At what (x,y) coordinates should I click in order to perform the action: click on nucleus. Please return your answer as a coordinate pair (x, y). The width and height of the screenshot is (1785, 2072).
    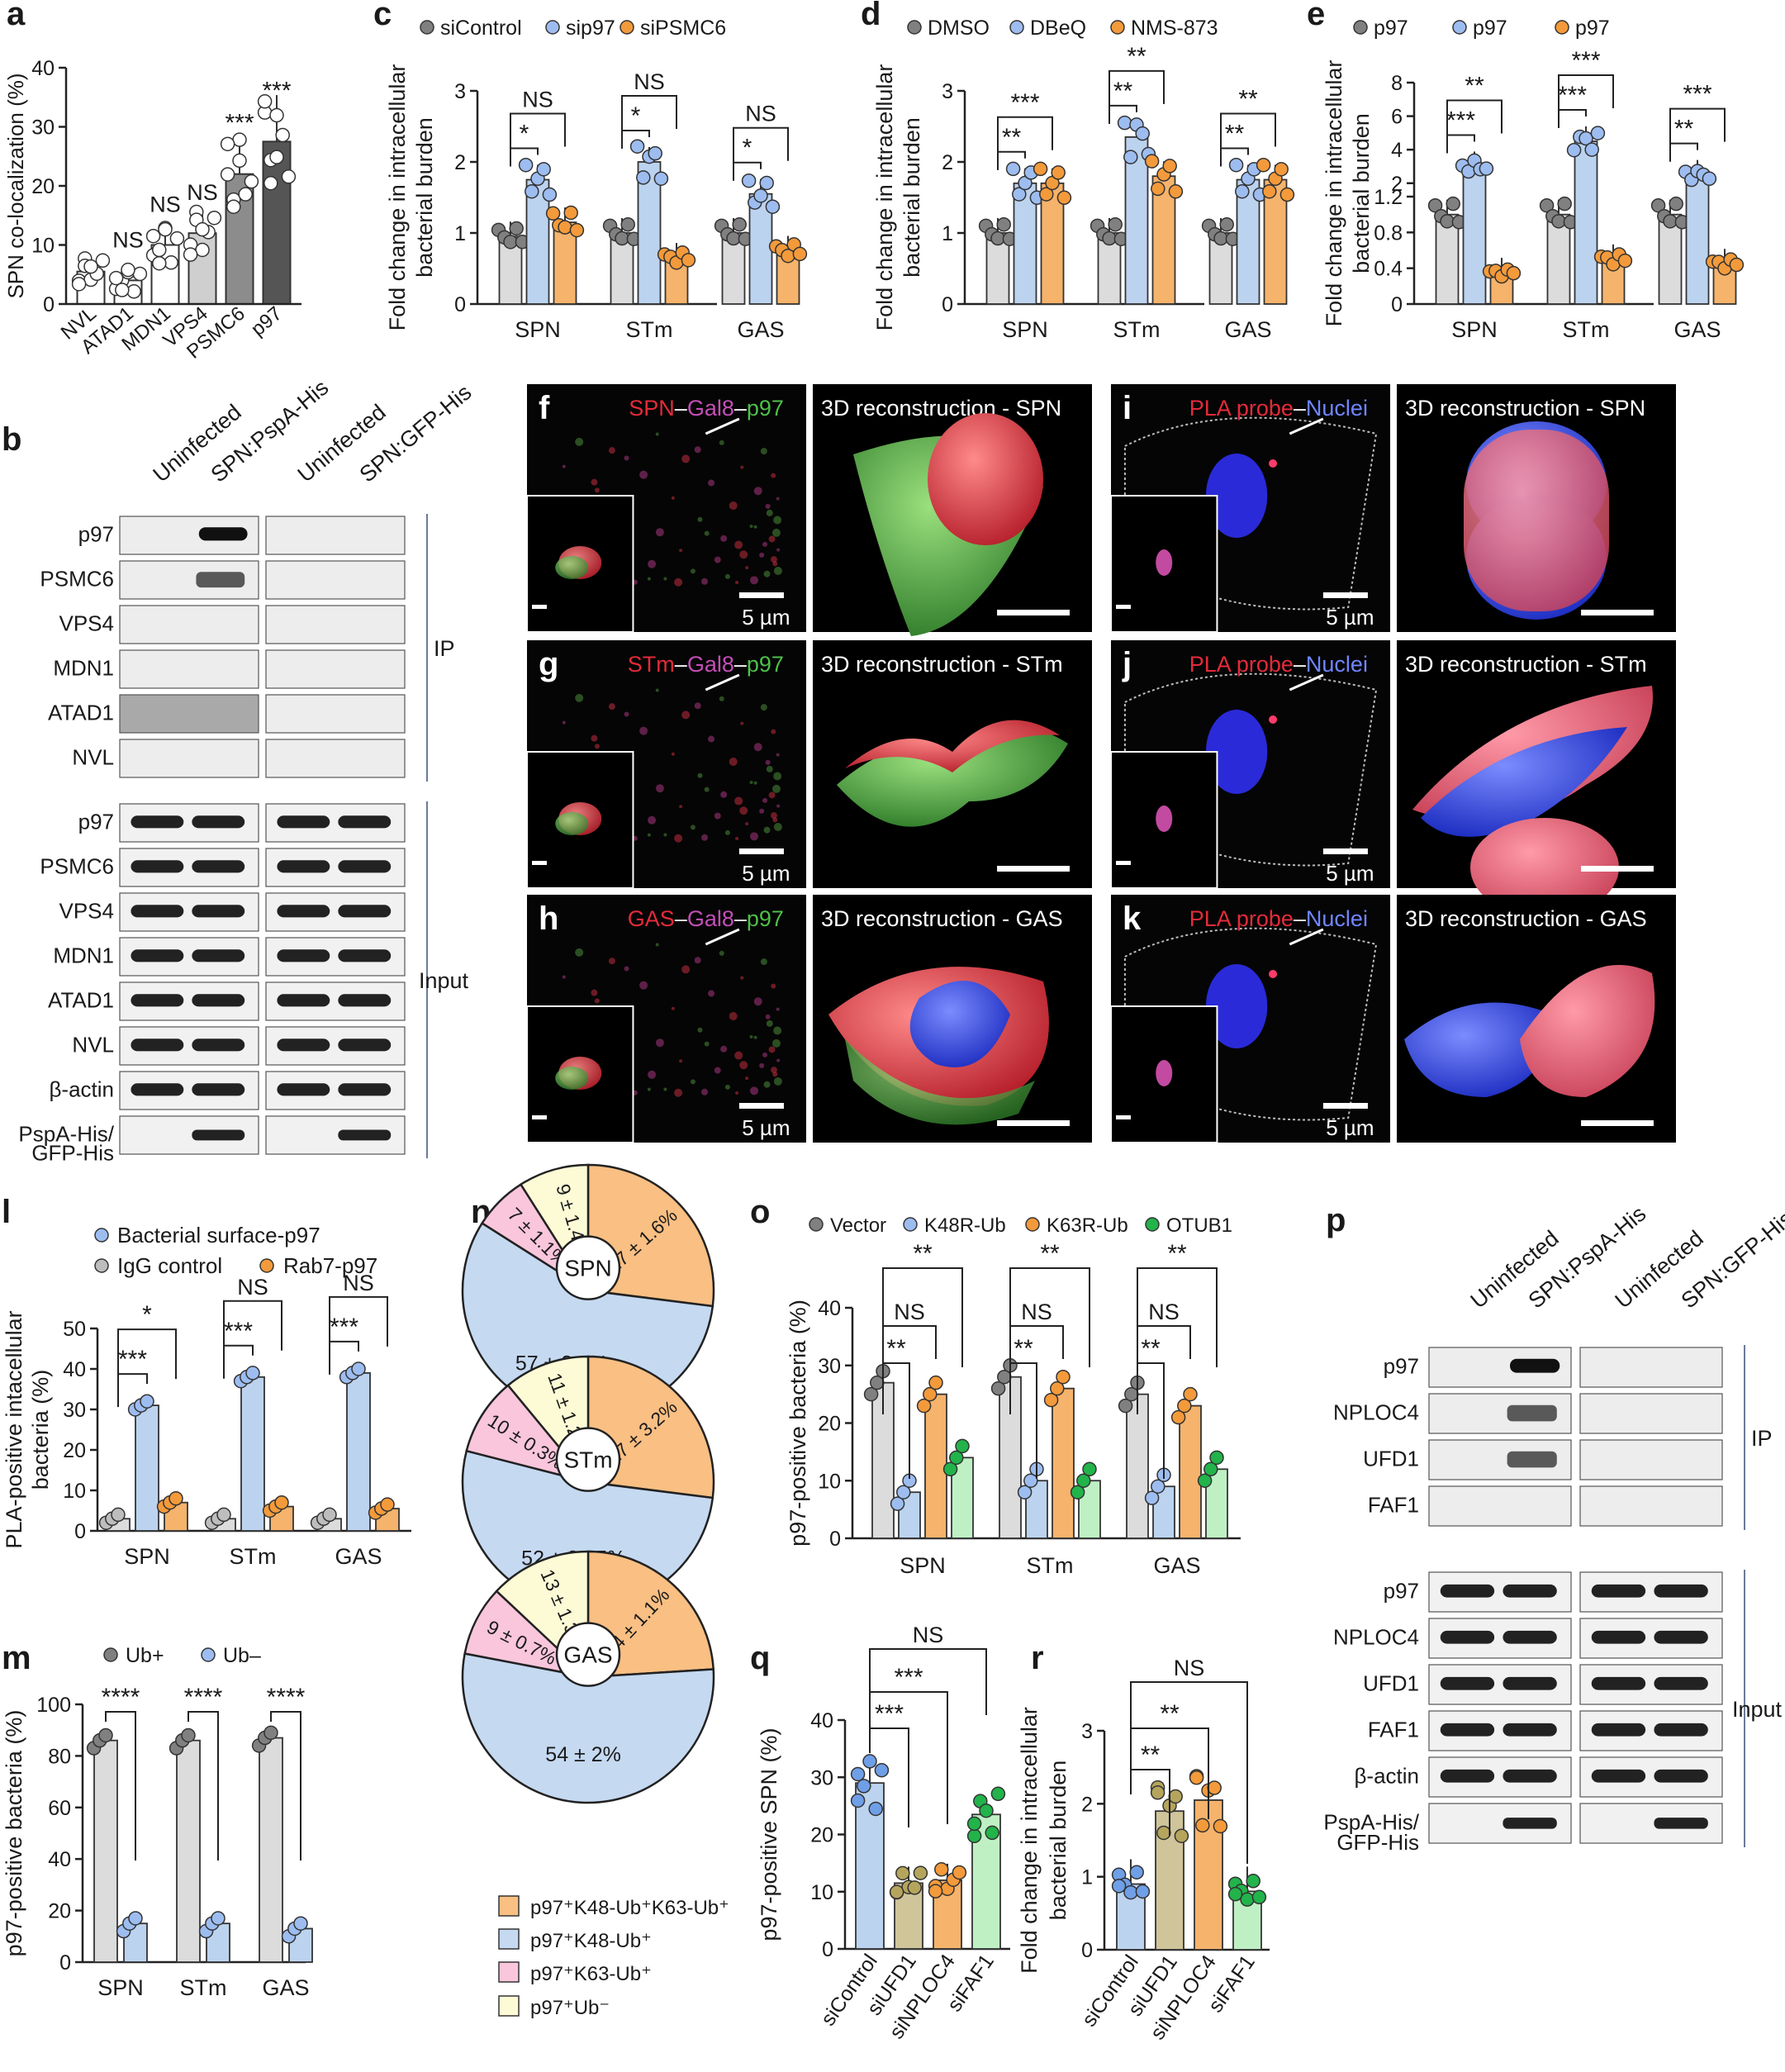
    Looking at the image, I should click on (1236, 752).